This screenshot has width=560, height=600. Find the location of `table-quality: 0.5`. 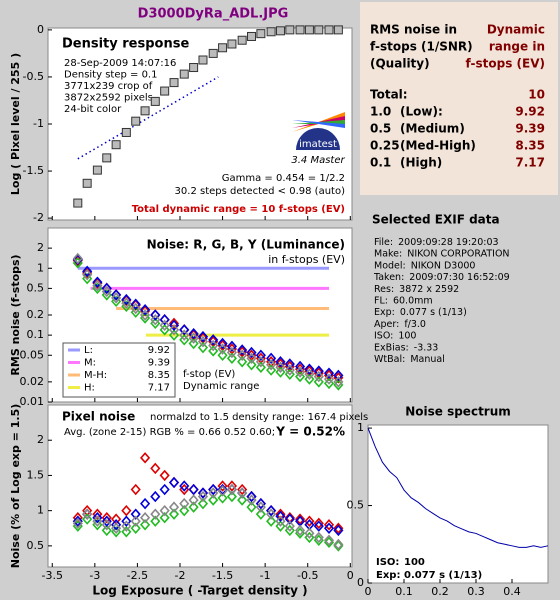

table-quality: 0.5 is located at coordinates (380, 129).